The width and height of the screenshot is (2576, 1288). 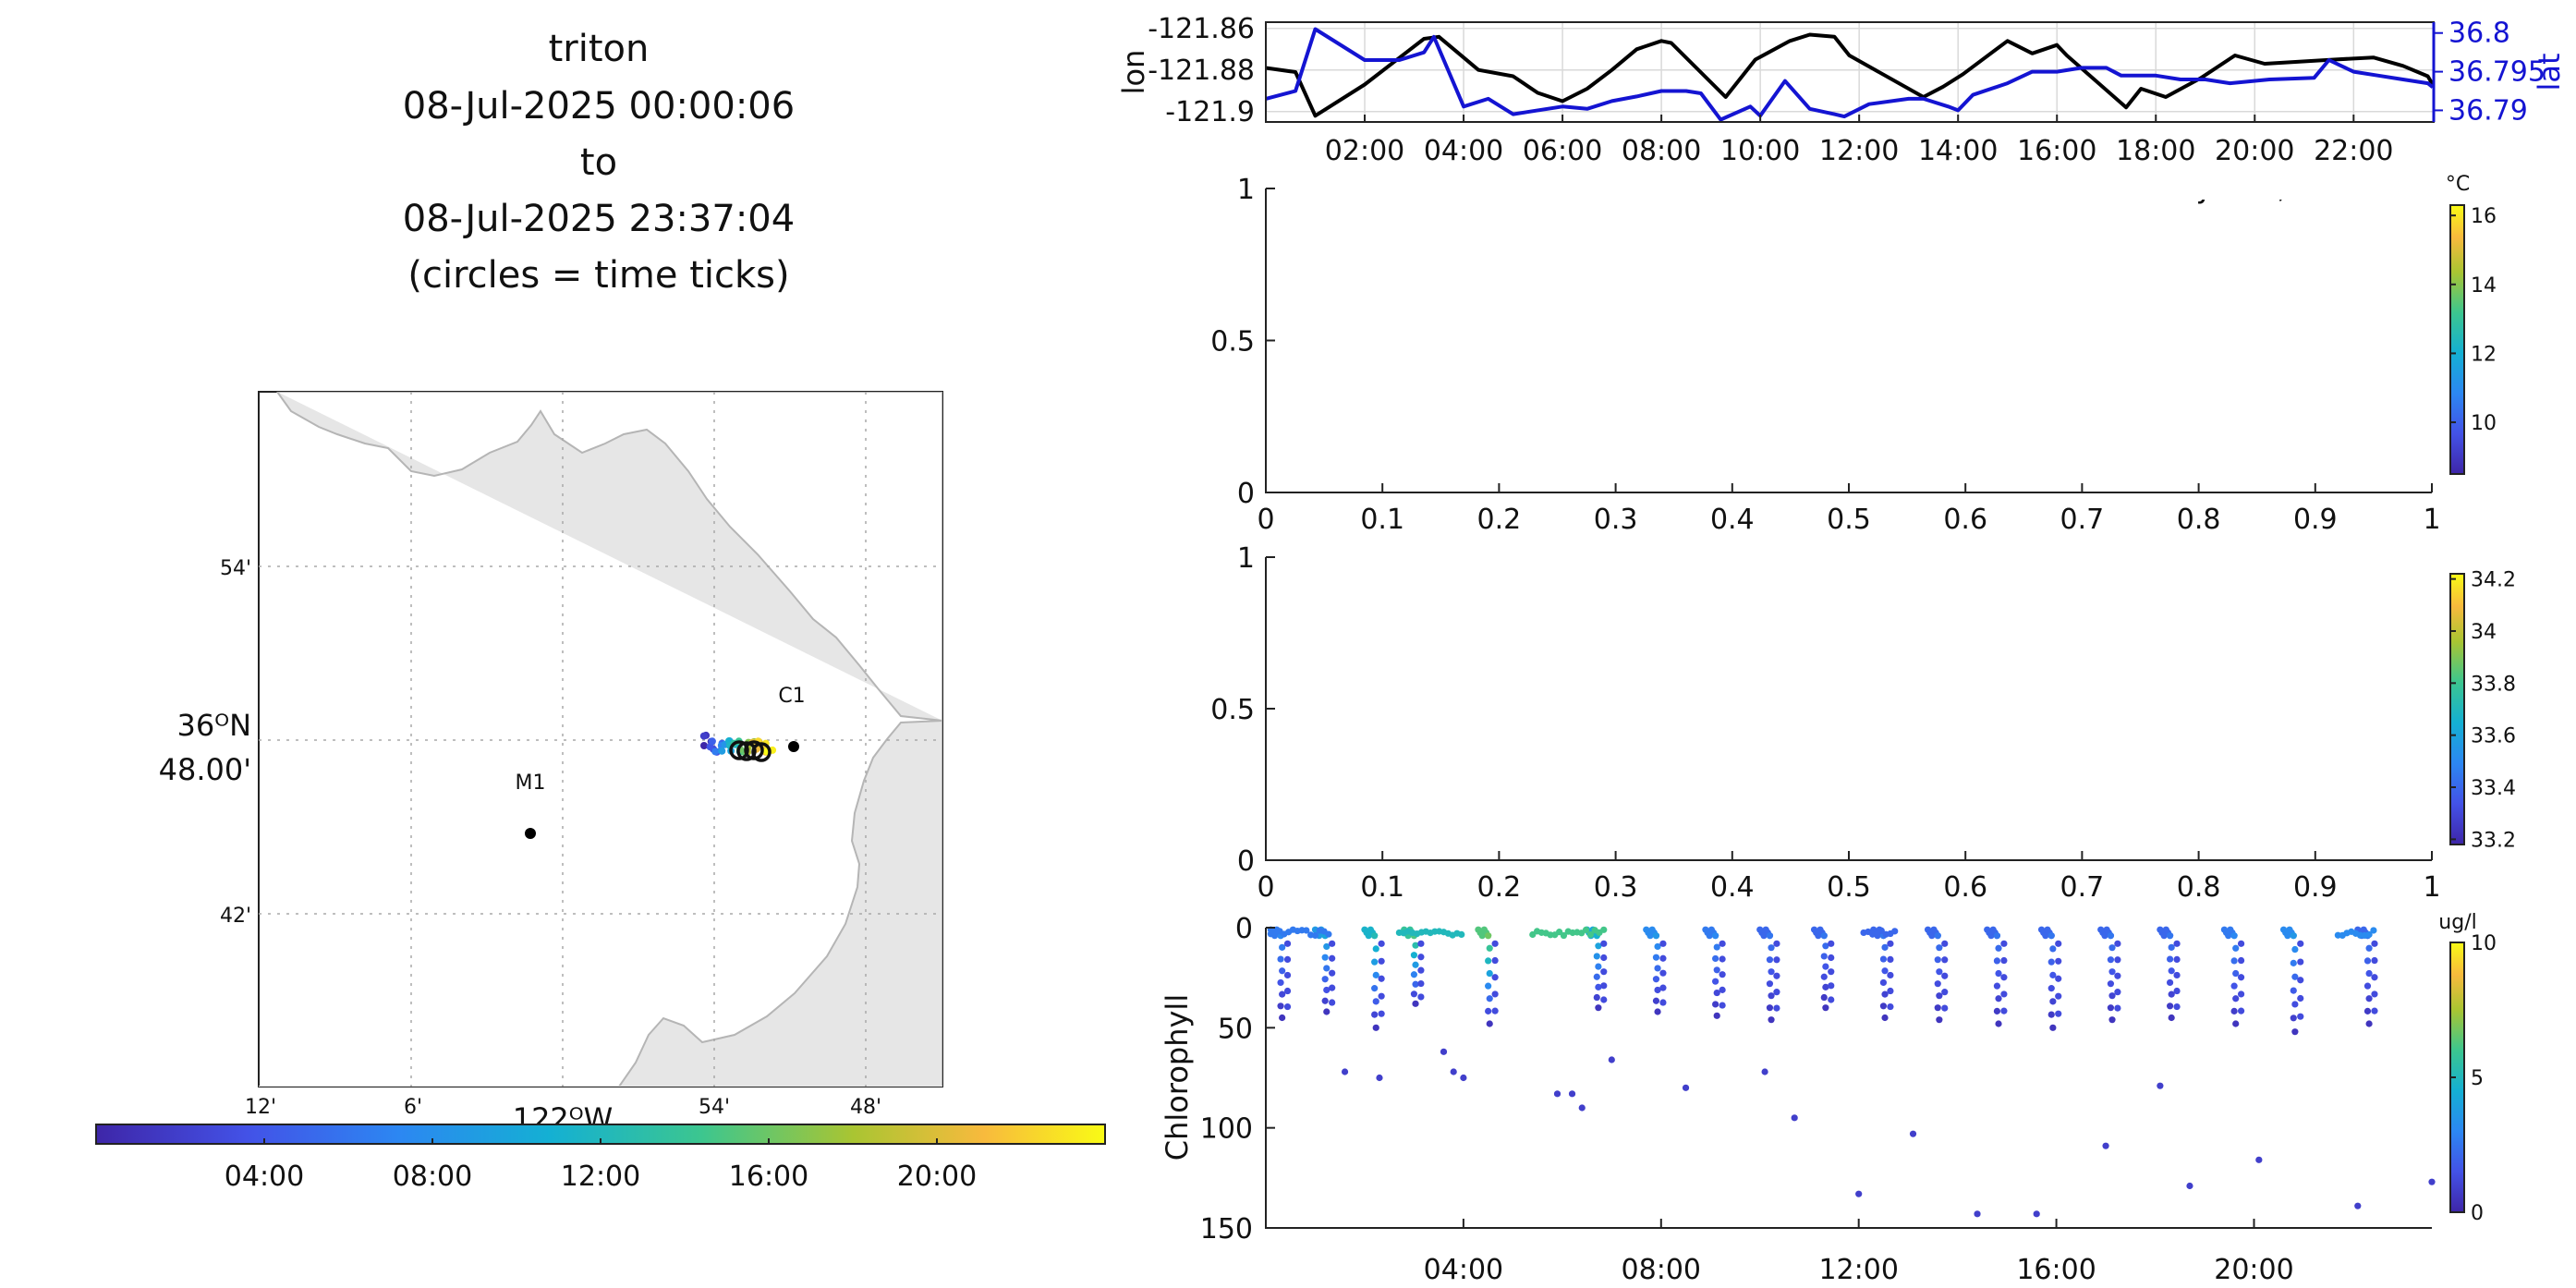 What do you see at coordinates (1232, 342) in the screenshot?
I see `temperature-y-tick-label: 0.5` at bounding box center [1232, 342].